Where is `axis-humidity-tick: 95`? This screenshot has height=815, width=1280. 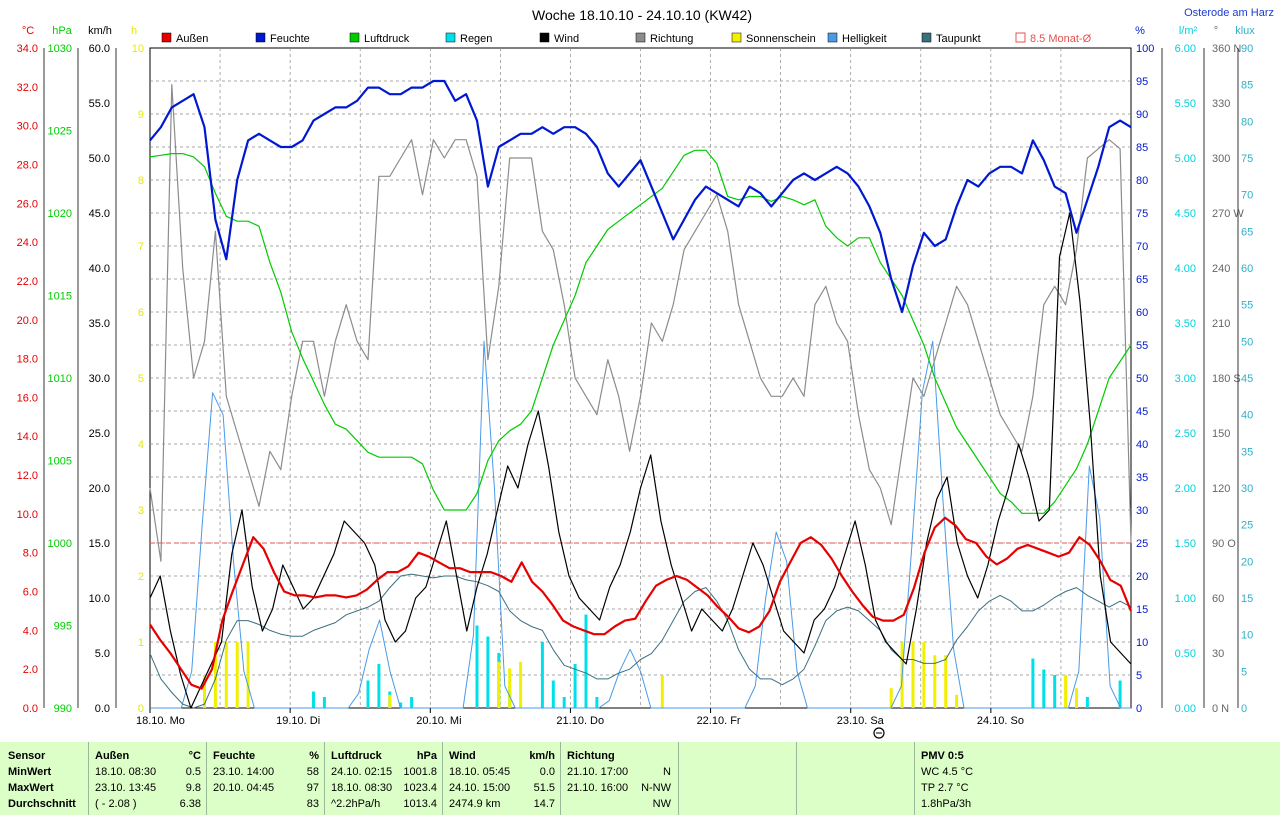 axis-humidity-tick: 95 is located at coordinates (1142, 82).